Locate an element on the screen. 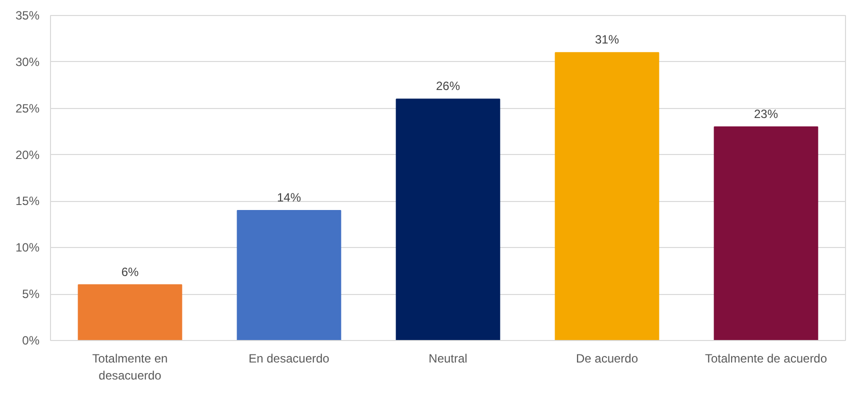  data-label: 6% is located at coordinates (130, 271).